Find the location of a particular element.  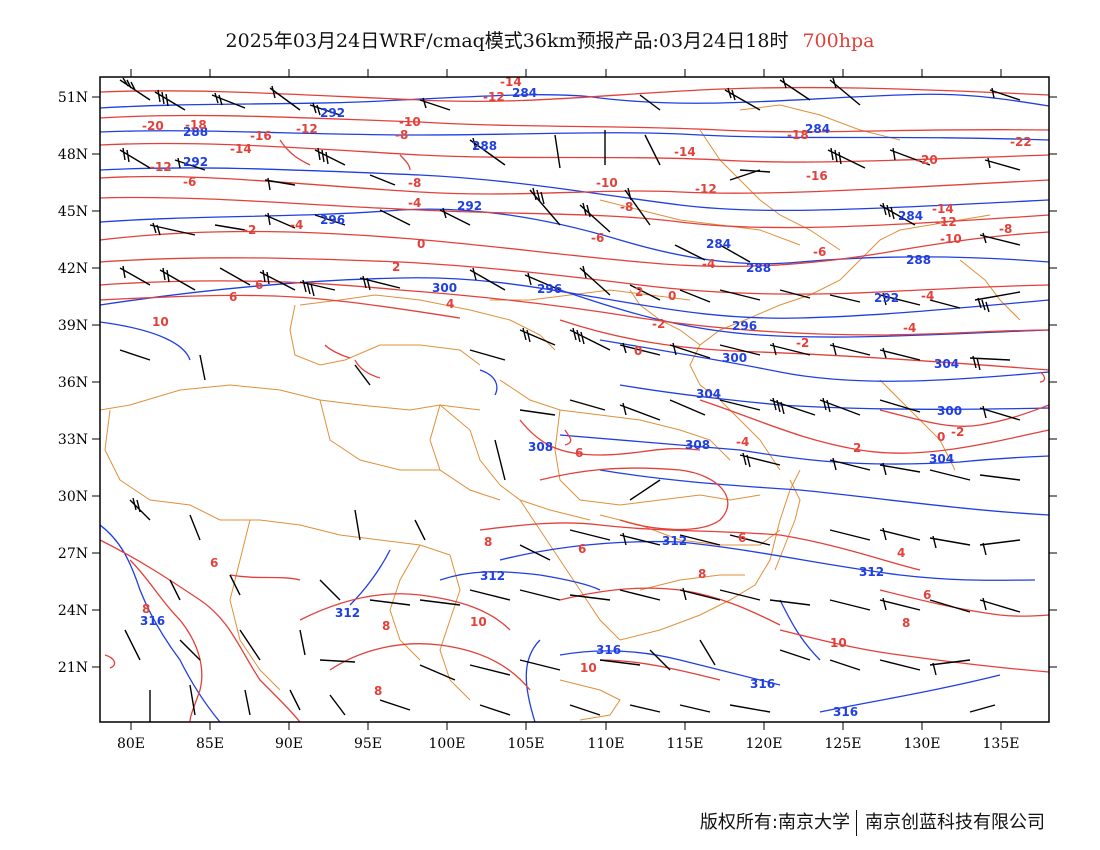

lat-label: 33N is located at coordinates (73, 440).